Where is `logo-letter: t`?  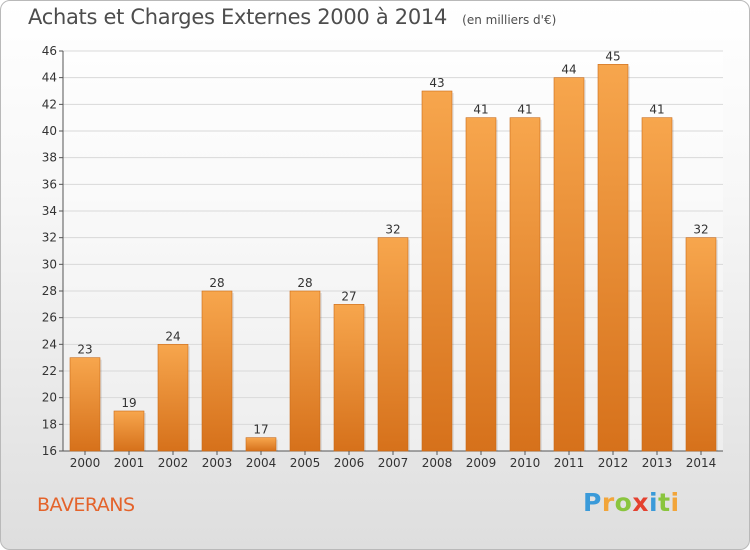
logo-letter: t is located at coordinates (664, 502).